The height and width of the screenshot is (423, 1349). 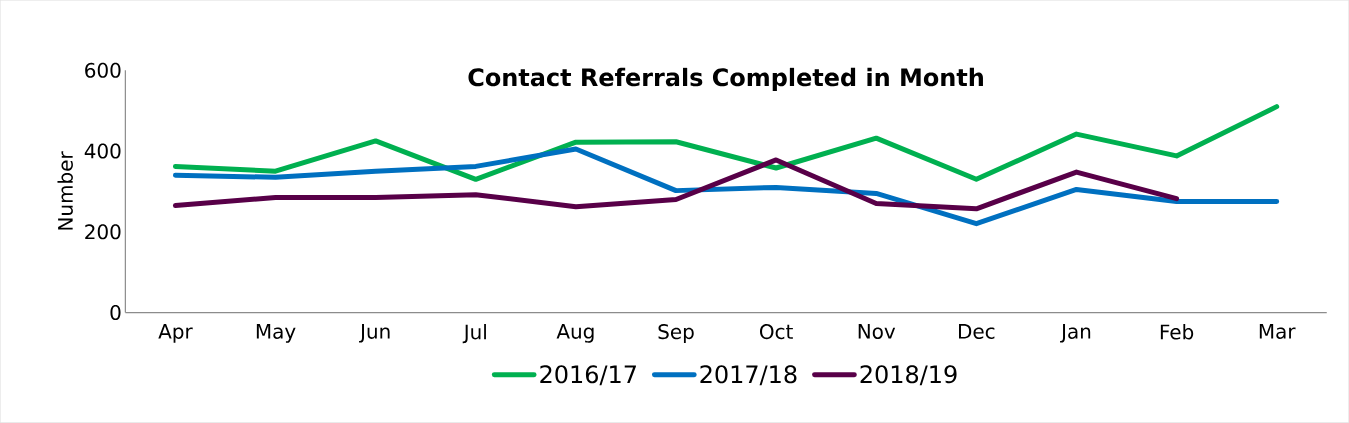 I want to click on x-tick-label: Oct, so click(x=776, y=332).